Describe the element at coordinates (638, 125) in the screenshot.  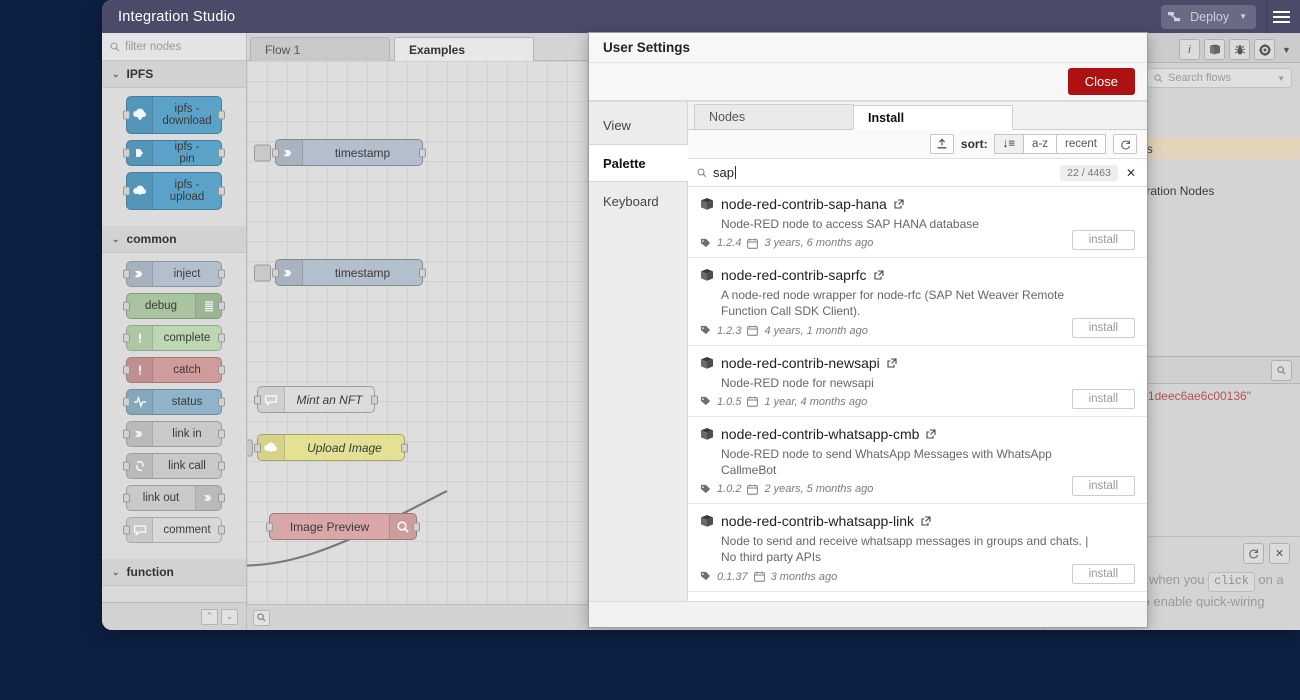
I see `settings-nav-view: View` at that location.